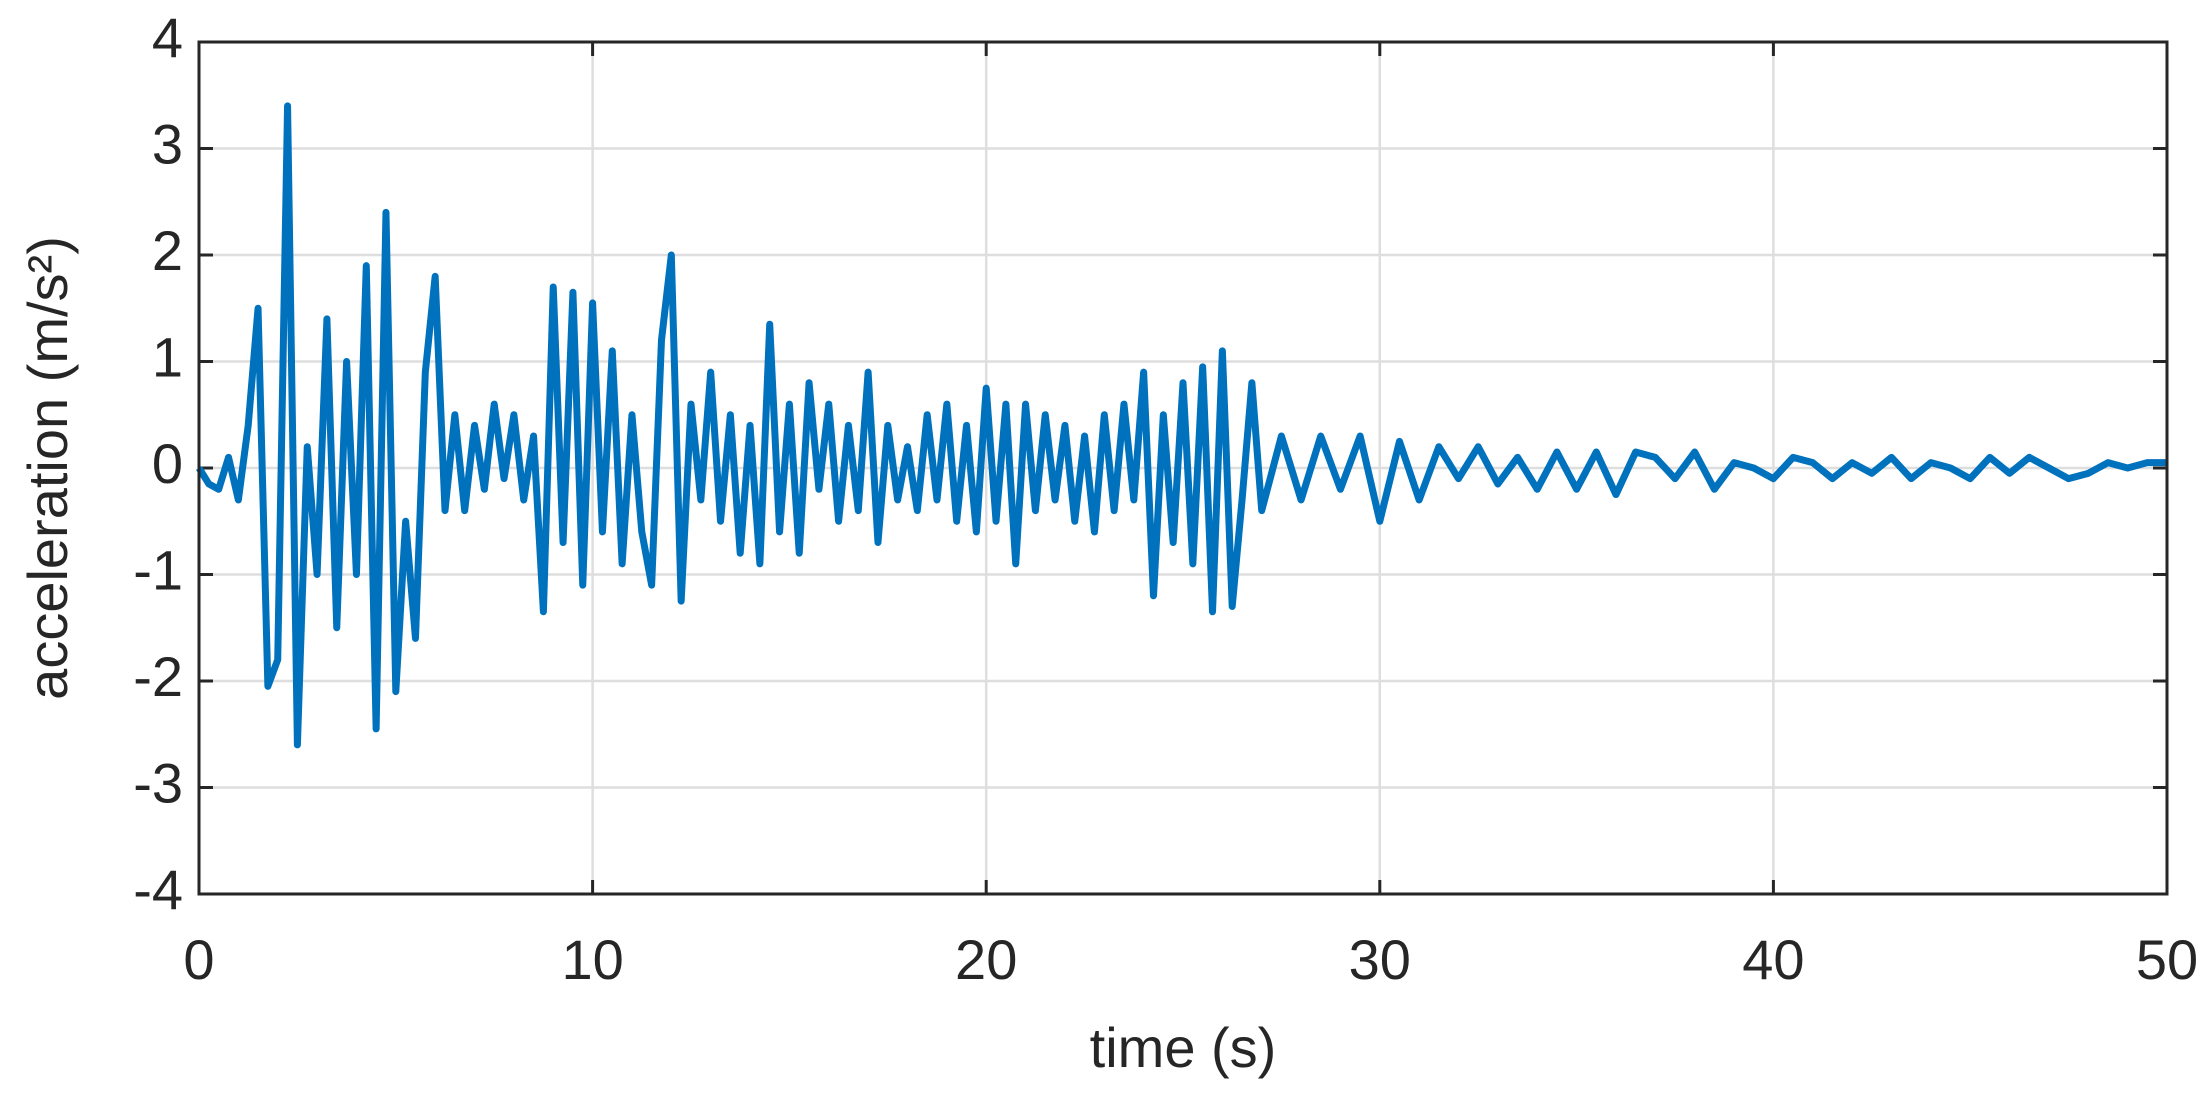  I want to click on y-tick-label: 0, so click(167, 463).